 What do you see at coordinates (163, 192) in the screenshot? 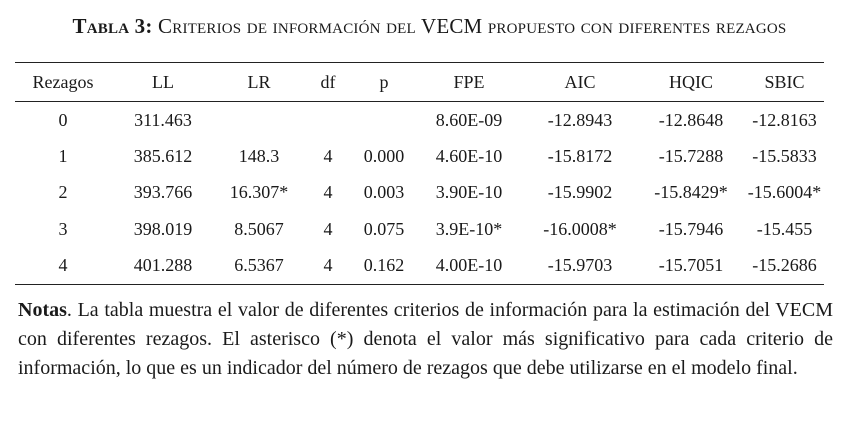
I see `table-cell: 393.766` at bounding box center [163, 192].